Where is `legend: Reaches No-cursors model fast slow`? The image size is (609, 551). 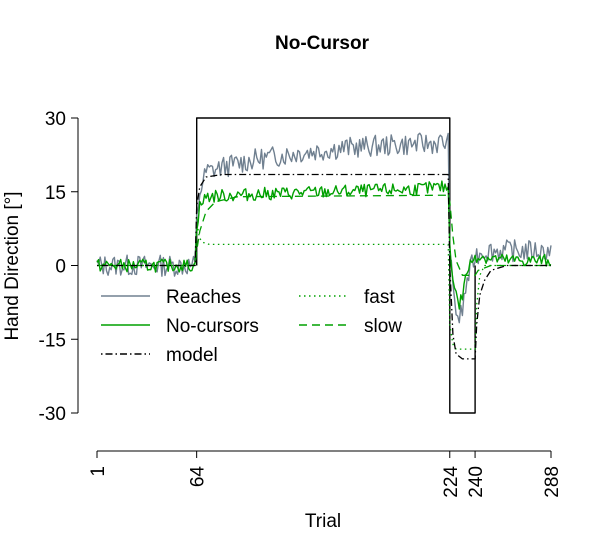 legend: Reaches No-cursors model fast slow is located at coordinates (251, 326).